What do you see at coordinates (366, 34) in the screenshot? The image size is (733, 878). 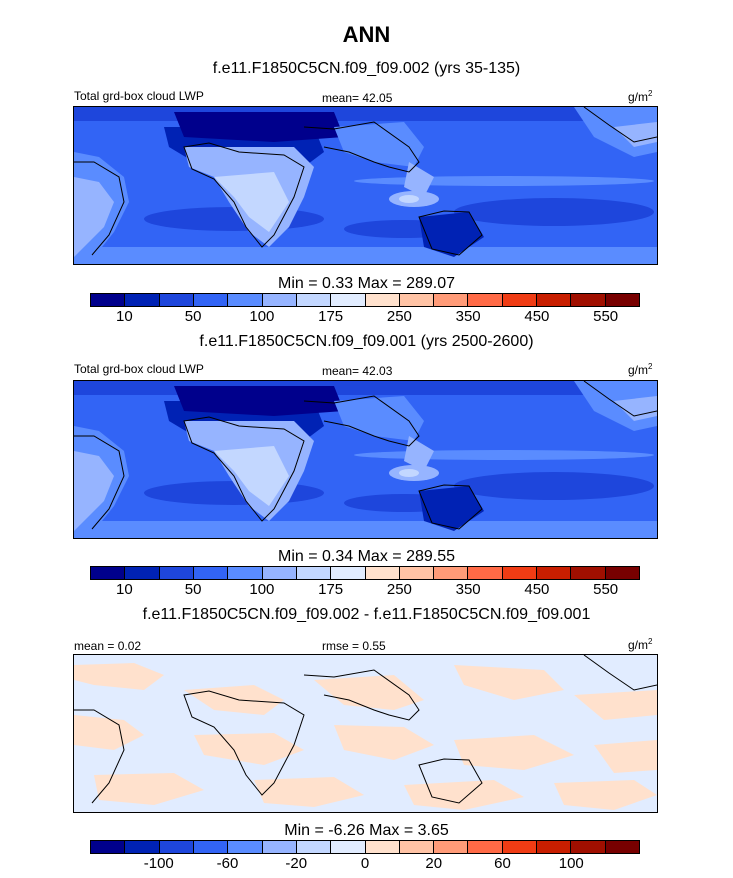 I see `figure-title: ANN` at bounding box center [366, 34].